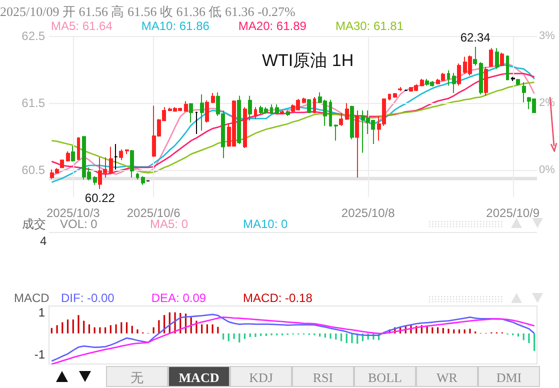  Describe the element at coordinates (368, 213) in the screenshot. I see `x-tick-label: 2025/10/8` at that location.